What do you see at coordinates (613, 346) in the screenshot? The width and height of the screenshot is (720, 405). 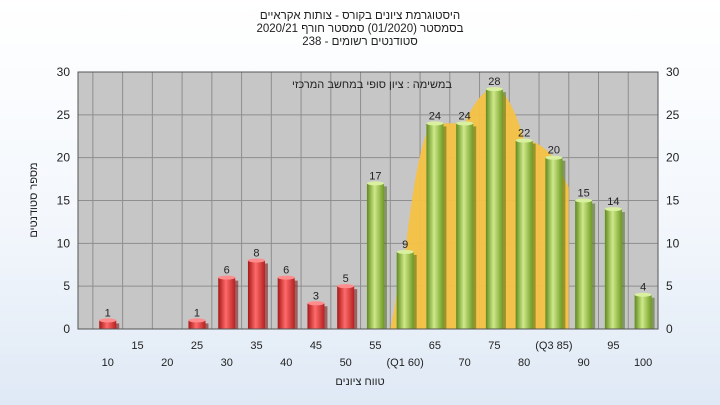 I see `x-tick-label-95: 95` at bounding box center [613, 346].